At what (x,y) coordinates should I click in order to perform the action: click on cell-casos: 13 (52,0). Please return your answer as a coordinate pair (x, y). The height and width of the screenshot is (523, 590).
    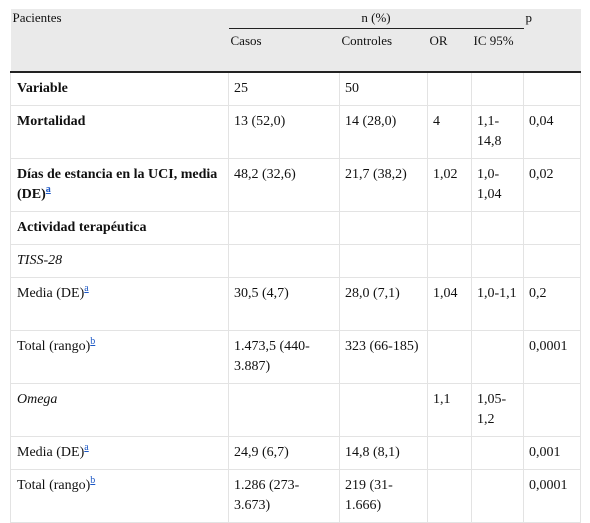
    Looking at the image, I should click on (284, 132).